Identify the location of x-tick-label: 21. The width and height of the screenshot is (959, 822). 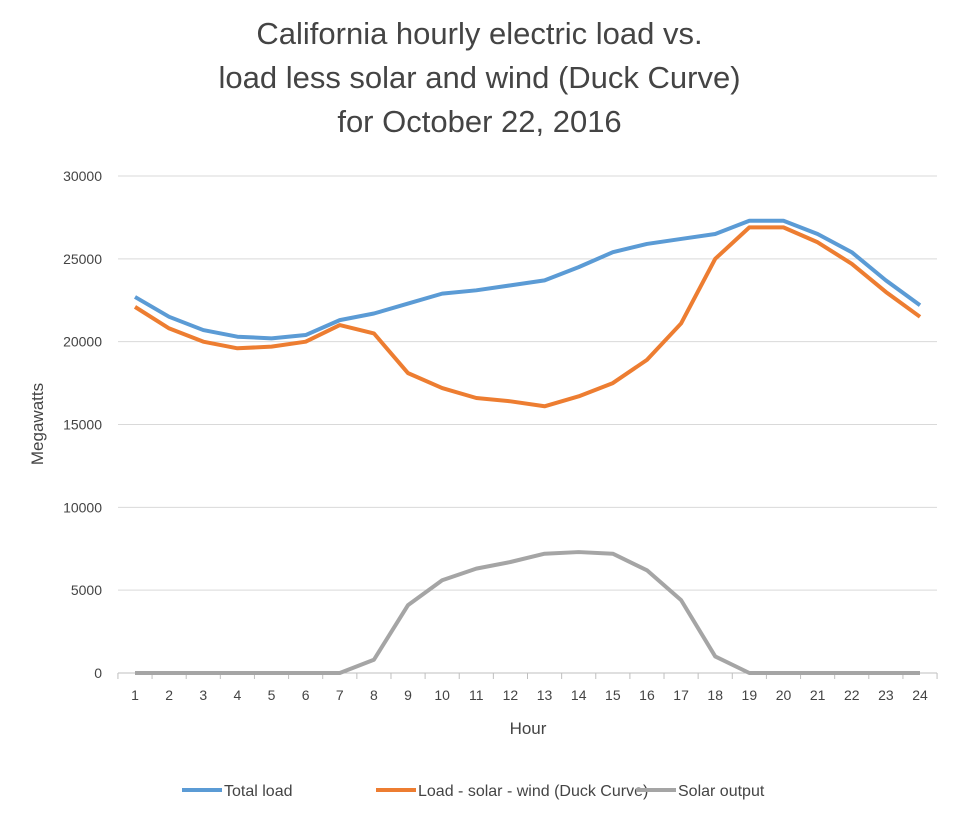
(818, 695).